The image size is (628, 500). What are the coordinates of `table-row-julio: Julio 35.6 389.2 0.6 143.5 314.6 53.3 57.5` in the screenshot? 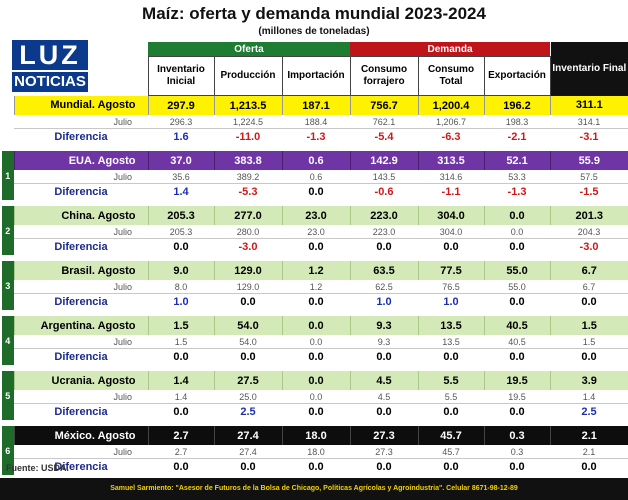 It's located at (315, 177).